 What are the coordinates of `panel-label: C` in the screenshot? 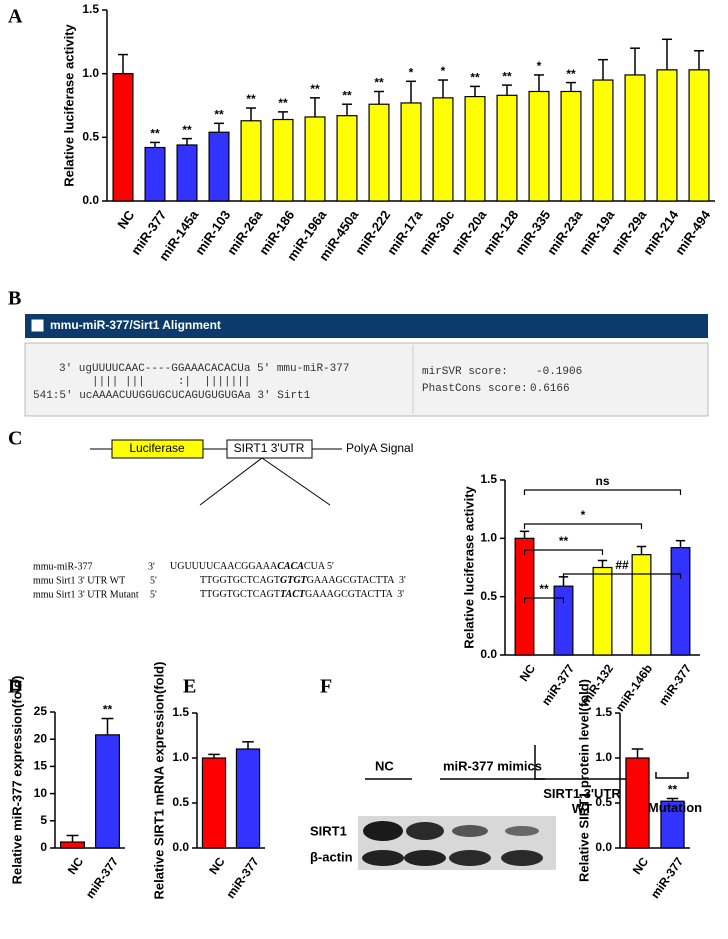 It's located at (15, 439).